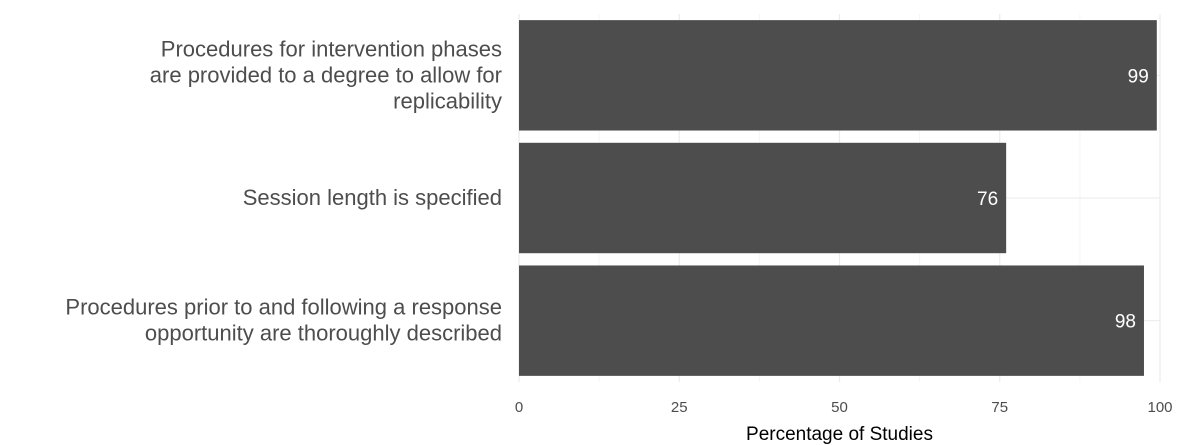 The width and height of the screenshot is (1184, 445). Describe the element at coordinates (999, 407) in the screenshot. I see `x-tick-label: 75` at that location.